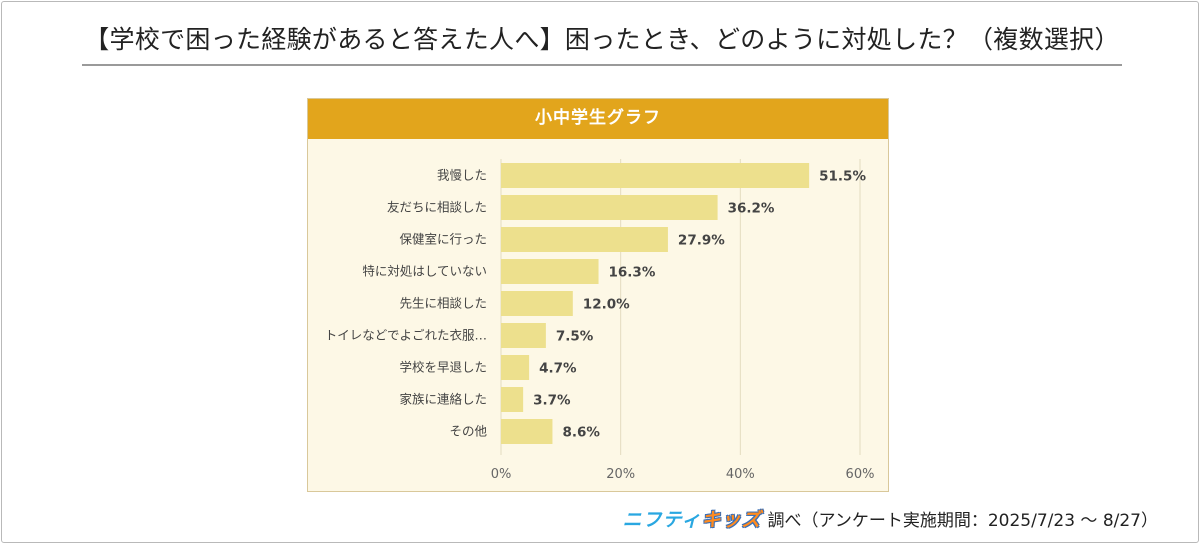 The height and width of the screenshot is (544, 1200). Describe the element at coordinates (620, 474) in the screenshot. I see `x-tick-label: 20%` at that location.